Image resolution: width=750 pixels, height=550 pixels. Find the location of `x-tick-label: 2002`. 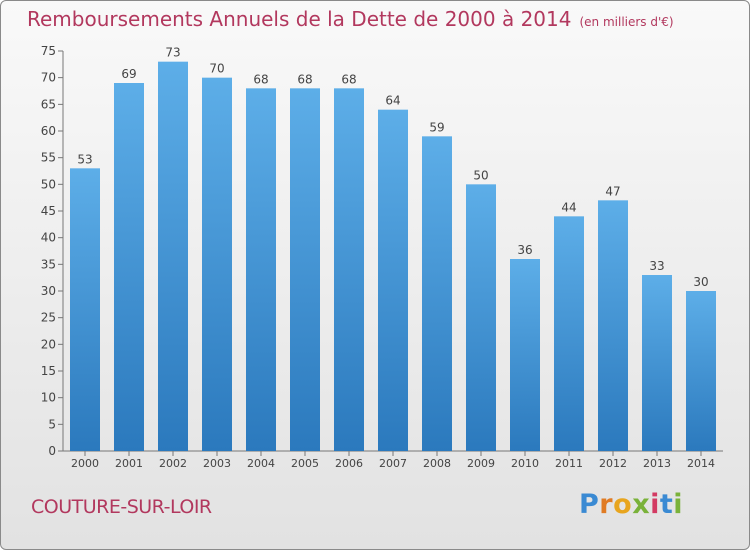

x-tick-label: 2002 is located at coordinates (173, 463).